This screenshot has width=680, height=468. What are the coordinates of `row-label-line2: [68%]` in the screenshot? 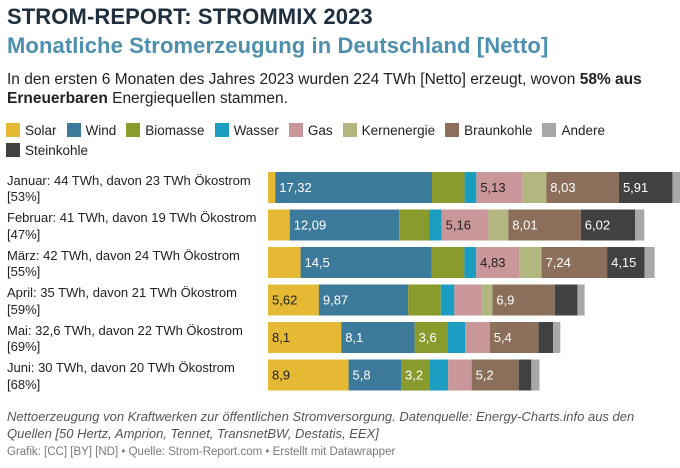 It's located at (24, 384).